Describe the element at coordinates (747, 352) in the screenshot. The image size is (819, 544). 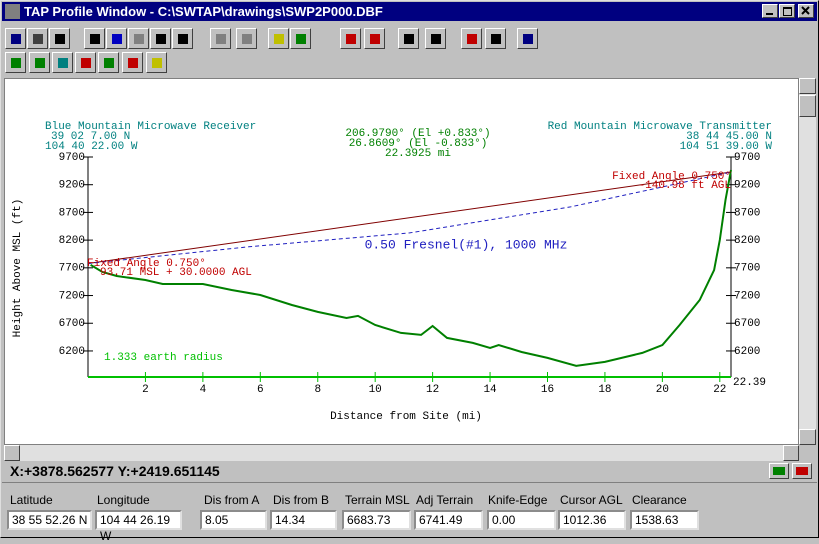
I see `y2-tick-label: 6200` at that location.